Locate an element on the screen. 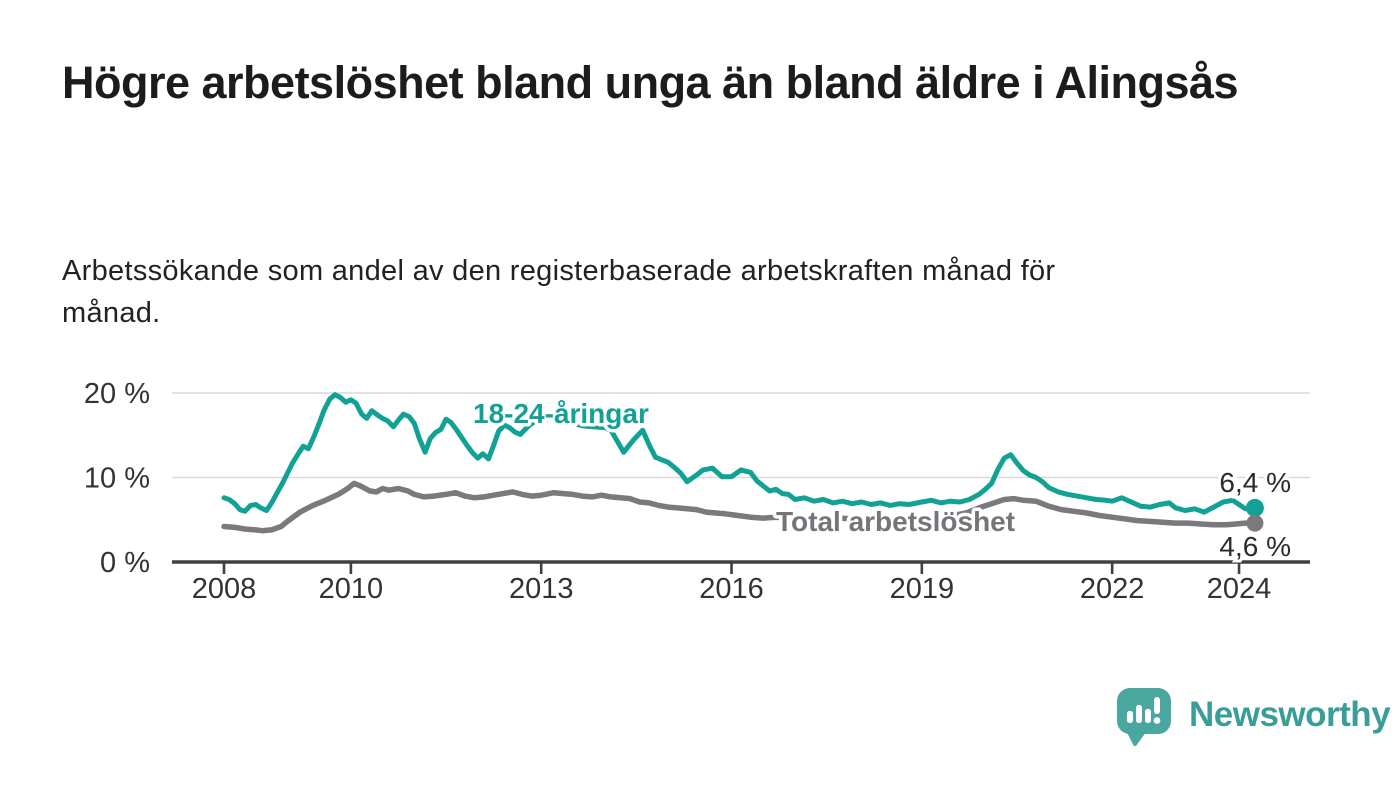  series-label-total-arbetsl-shet: Total arbetslöshet is located at coordinates (895, 521).